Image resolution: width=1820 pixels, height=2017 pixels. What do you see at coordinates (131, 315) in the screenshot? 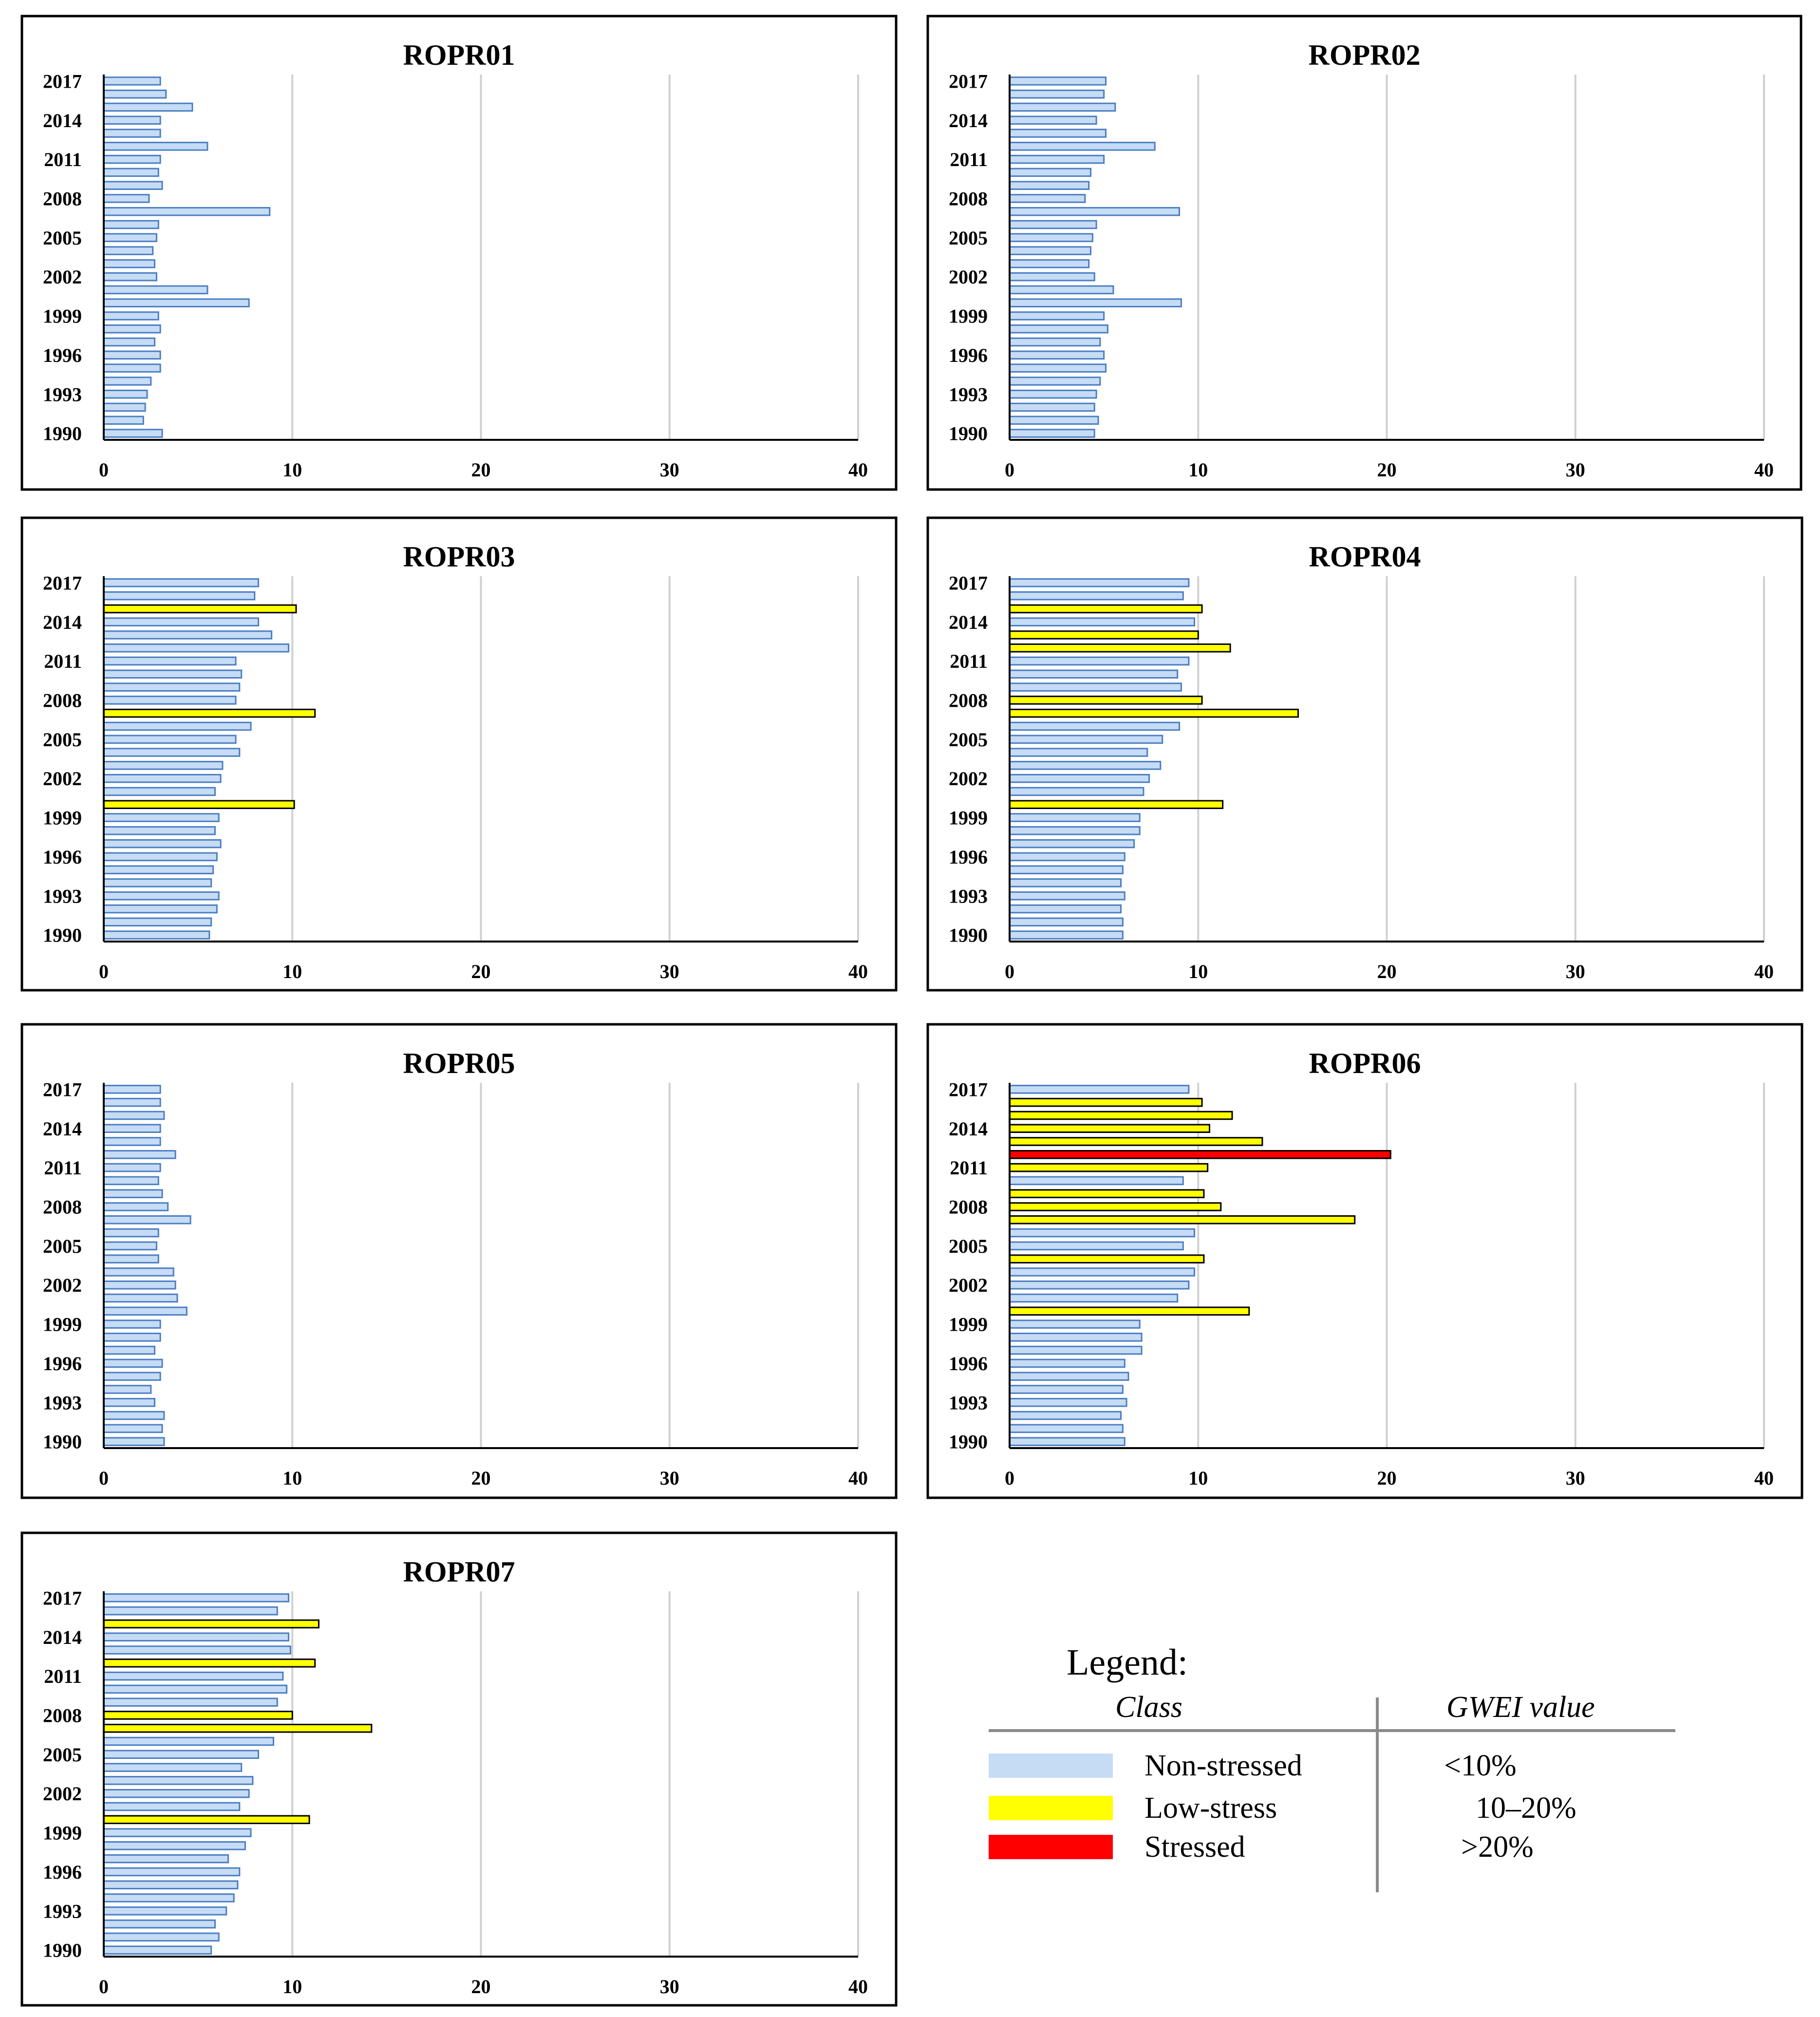
I see `bar-ropr01-1999` at bounding box center [131, 315].